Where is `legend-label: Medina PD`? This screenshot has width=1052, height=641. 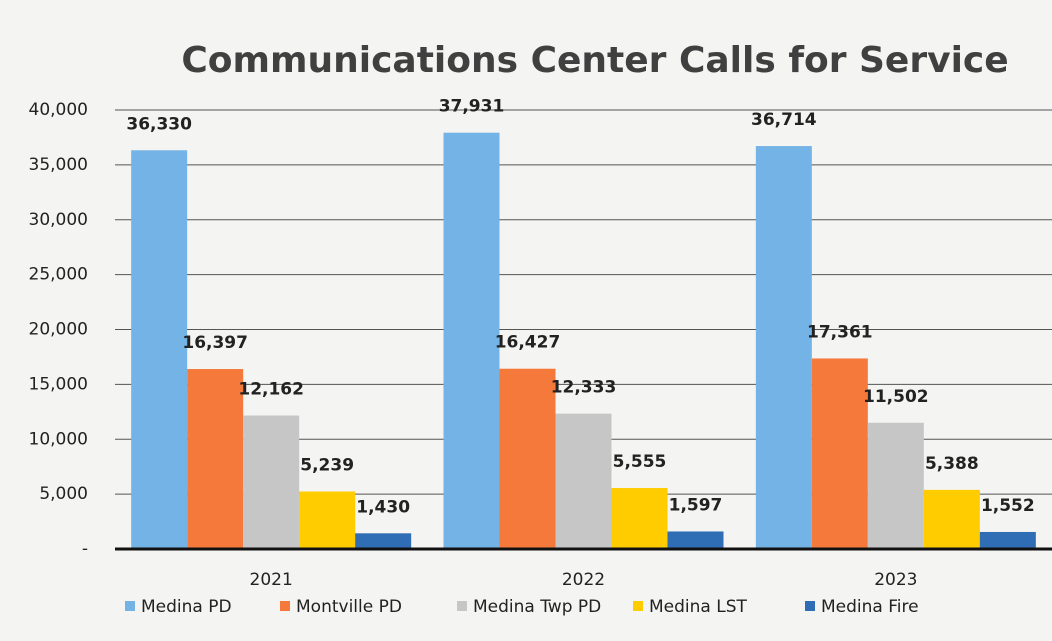
legend-label: Medina PD is located at coordinates (186, 607).